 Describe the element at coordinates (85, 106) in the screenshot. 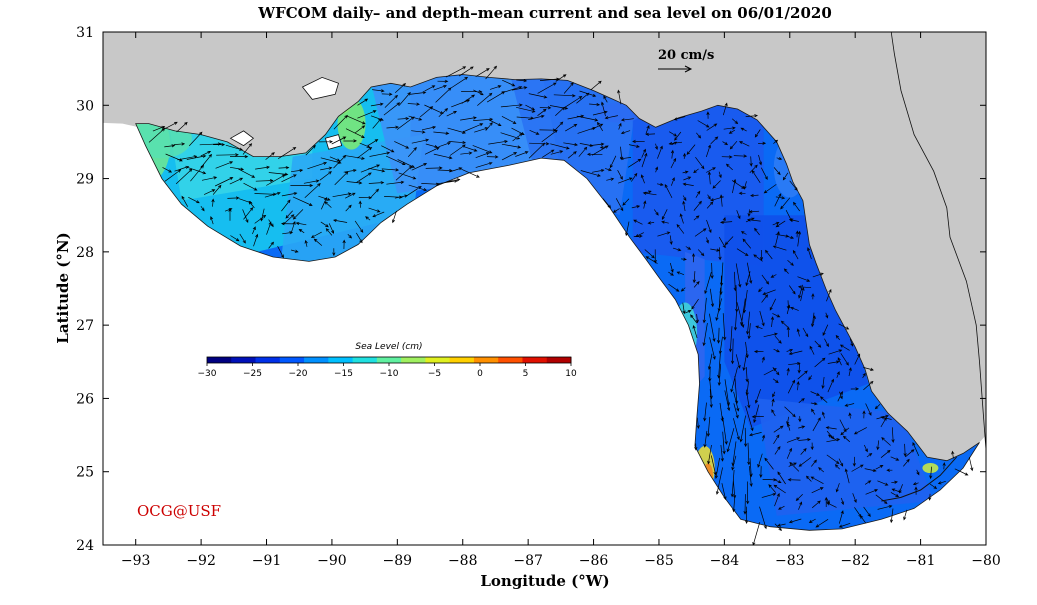

I see `y-tick-label: 30` at that location.